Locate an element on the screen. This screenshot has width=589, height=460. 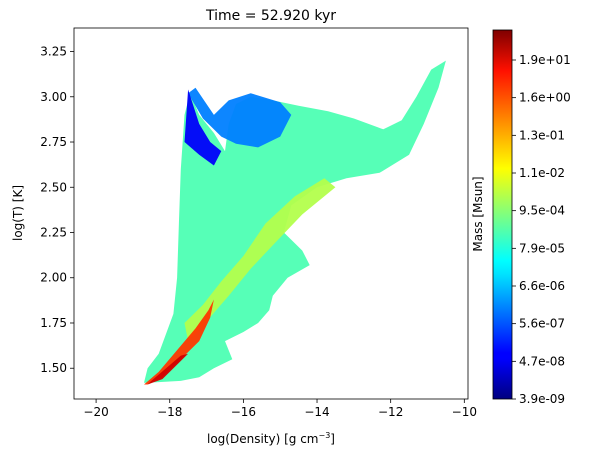
x-tick-label-0: −20 is located at coordinates (95, 412).